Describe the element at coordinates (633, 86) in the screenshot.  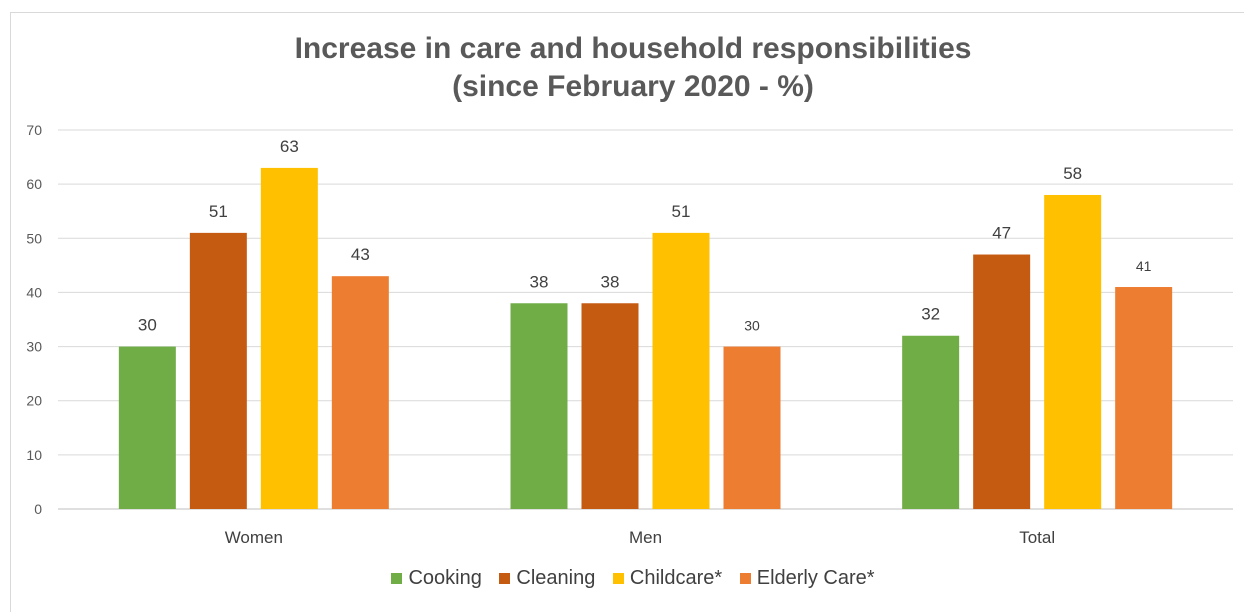
I see `chart-title-line2: (since February 2020 - %)` at that location.